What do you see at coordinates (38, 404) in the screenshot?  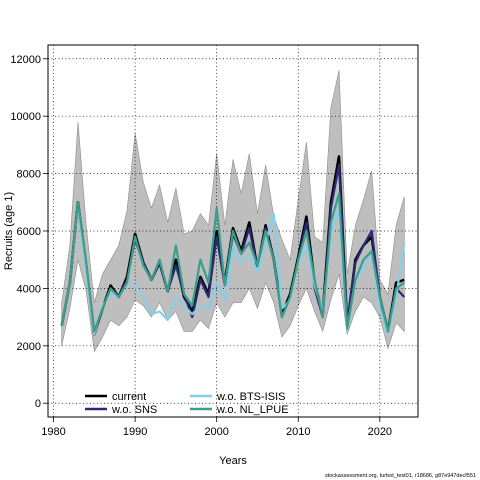 I see `y-tick-label: 0` at bounding box center [38, 404].